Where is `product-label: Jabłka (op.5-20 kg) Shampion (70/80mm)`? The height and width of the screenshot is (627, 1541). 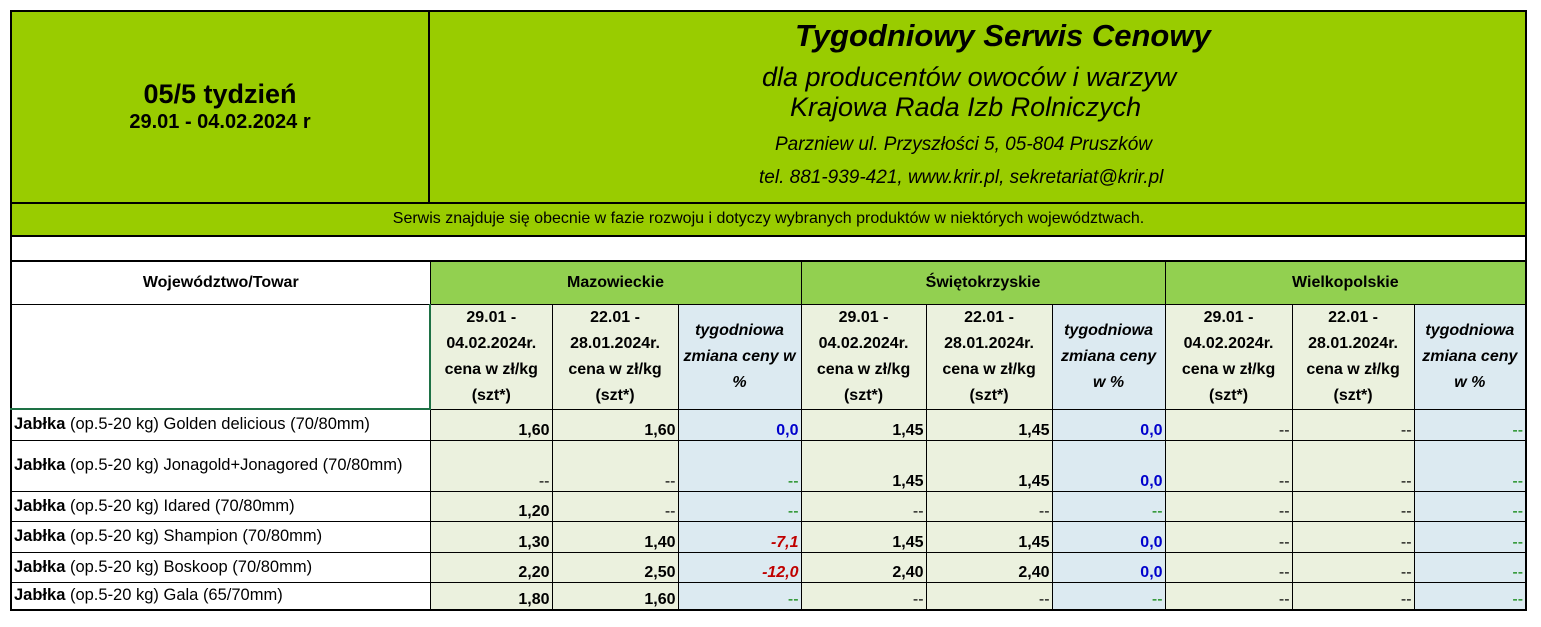
product-label: Jabłka (op.5-20 kg) Shampion (70/80mm) is located at coordinates (220, 536).